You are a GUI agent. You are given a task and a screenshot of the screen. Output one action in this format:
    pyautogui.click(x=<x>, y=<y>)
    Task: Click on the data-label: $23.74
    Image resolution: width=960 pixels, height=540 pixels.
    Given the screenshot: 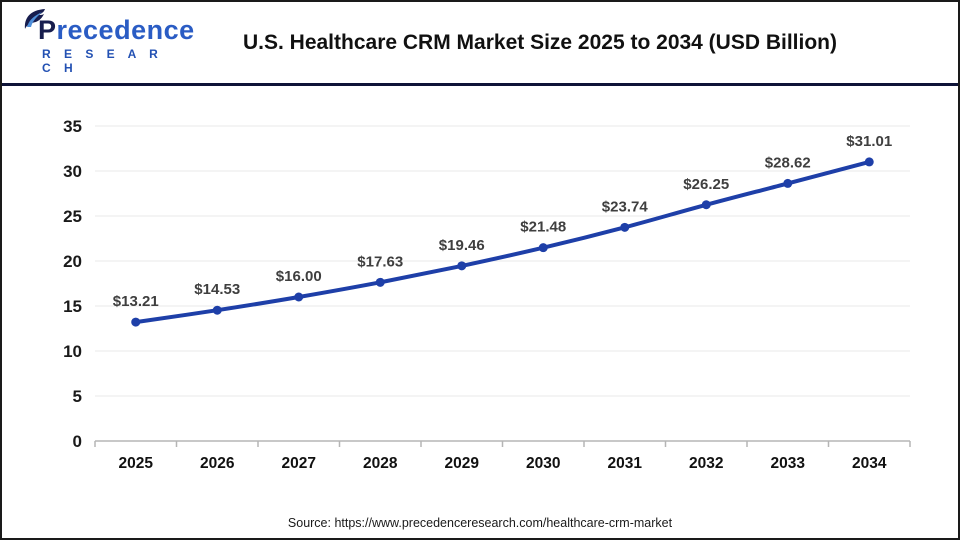 What is the action you would take?
    pyautogui.click(x=625, y=206)
    